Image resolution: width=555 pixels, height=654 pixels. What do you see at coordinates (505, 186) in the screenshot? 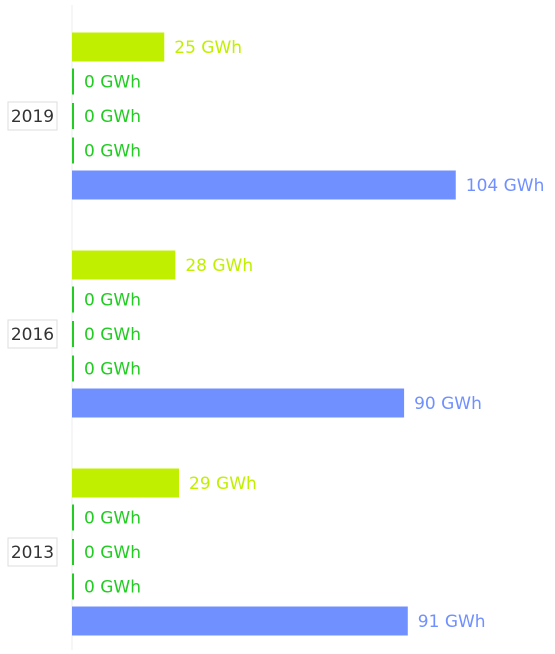
I see `value-label: 104 GWh` at bounding box center [505, 186].